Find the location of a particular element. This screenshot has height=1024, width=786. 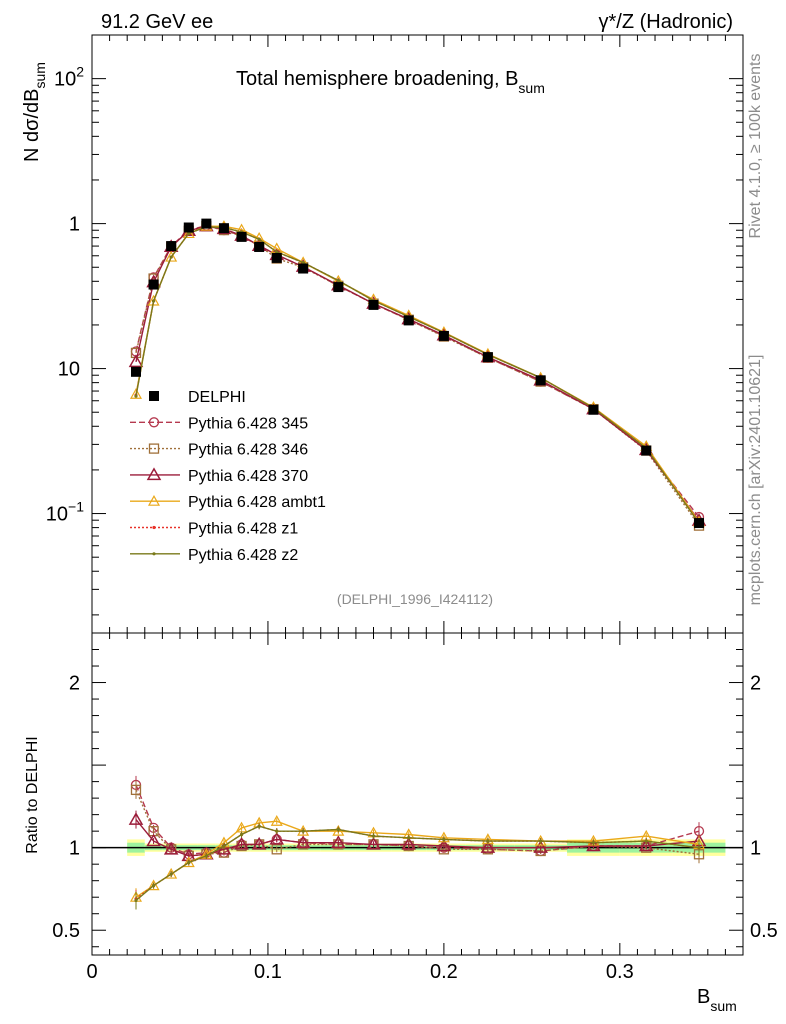

legend-label: Pythia 6.428 370 is located at coordinates (248, 476).